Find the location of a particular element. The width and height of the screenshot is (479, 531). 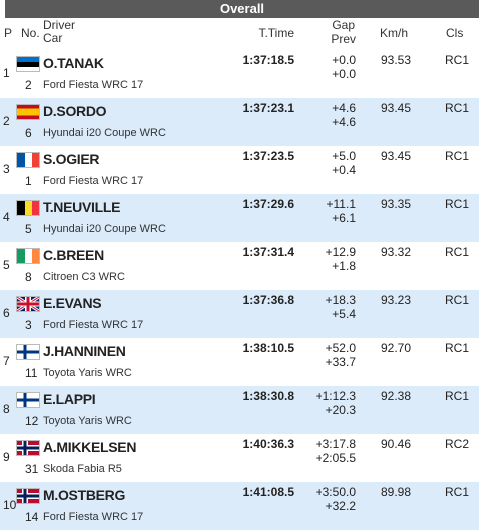

speed: 92.38 is located at coordinates (396, 396).